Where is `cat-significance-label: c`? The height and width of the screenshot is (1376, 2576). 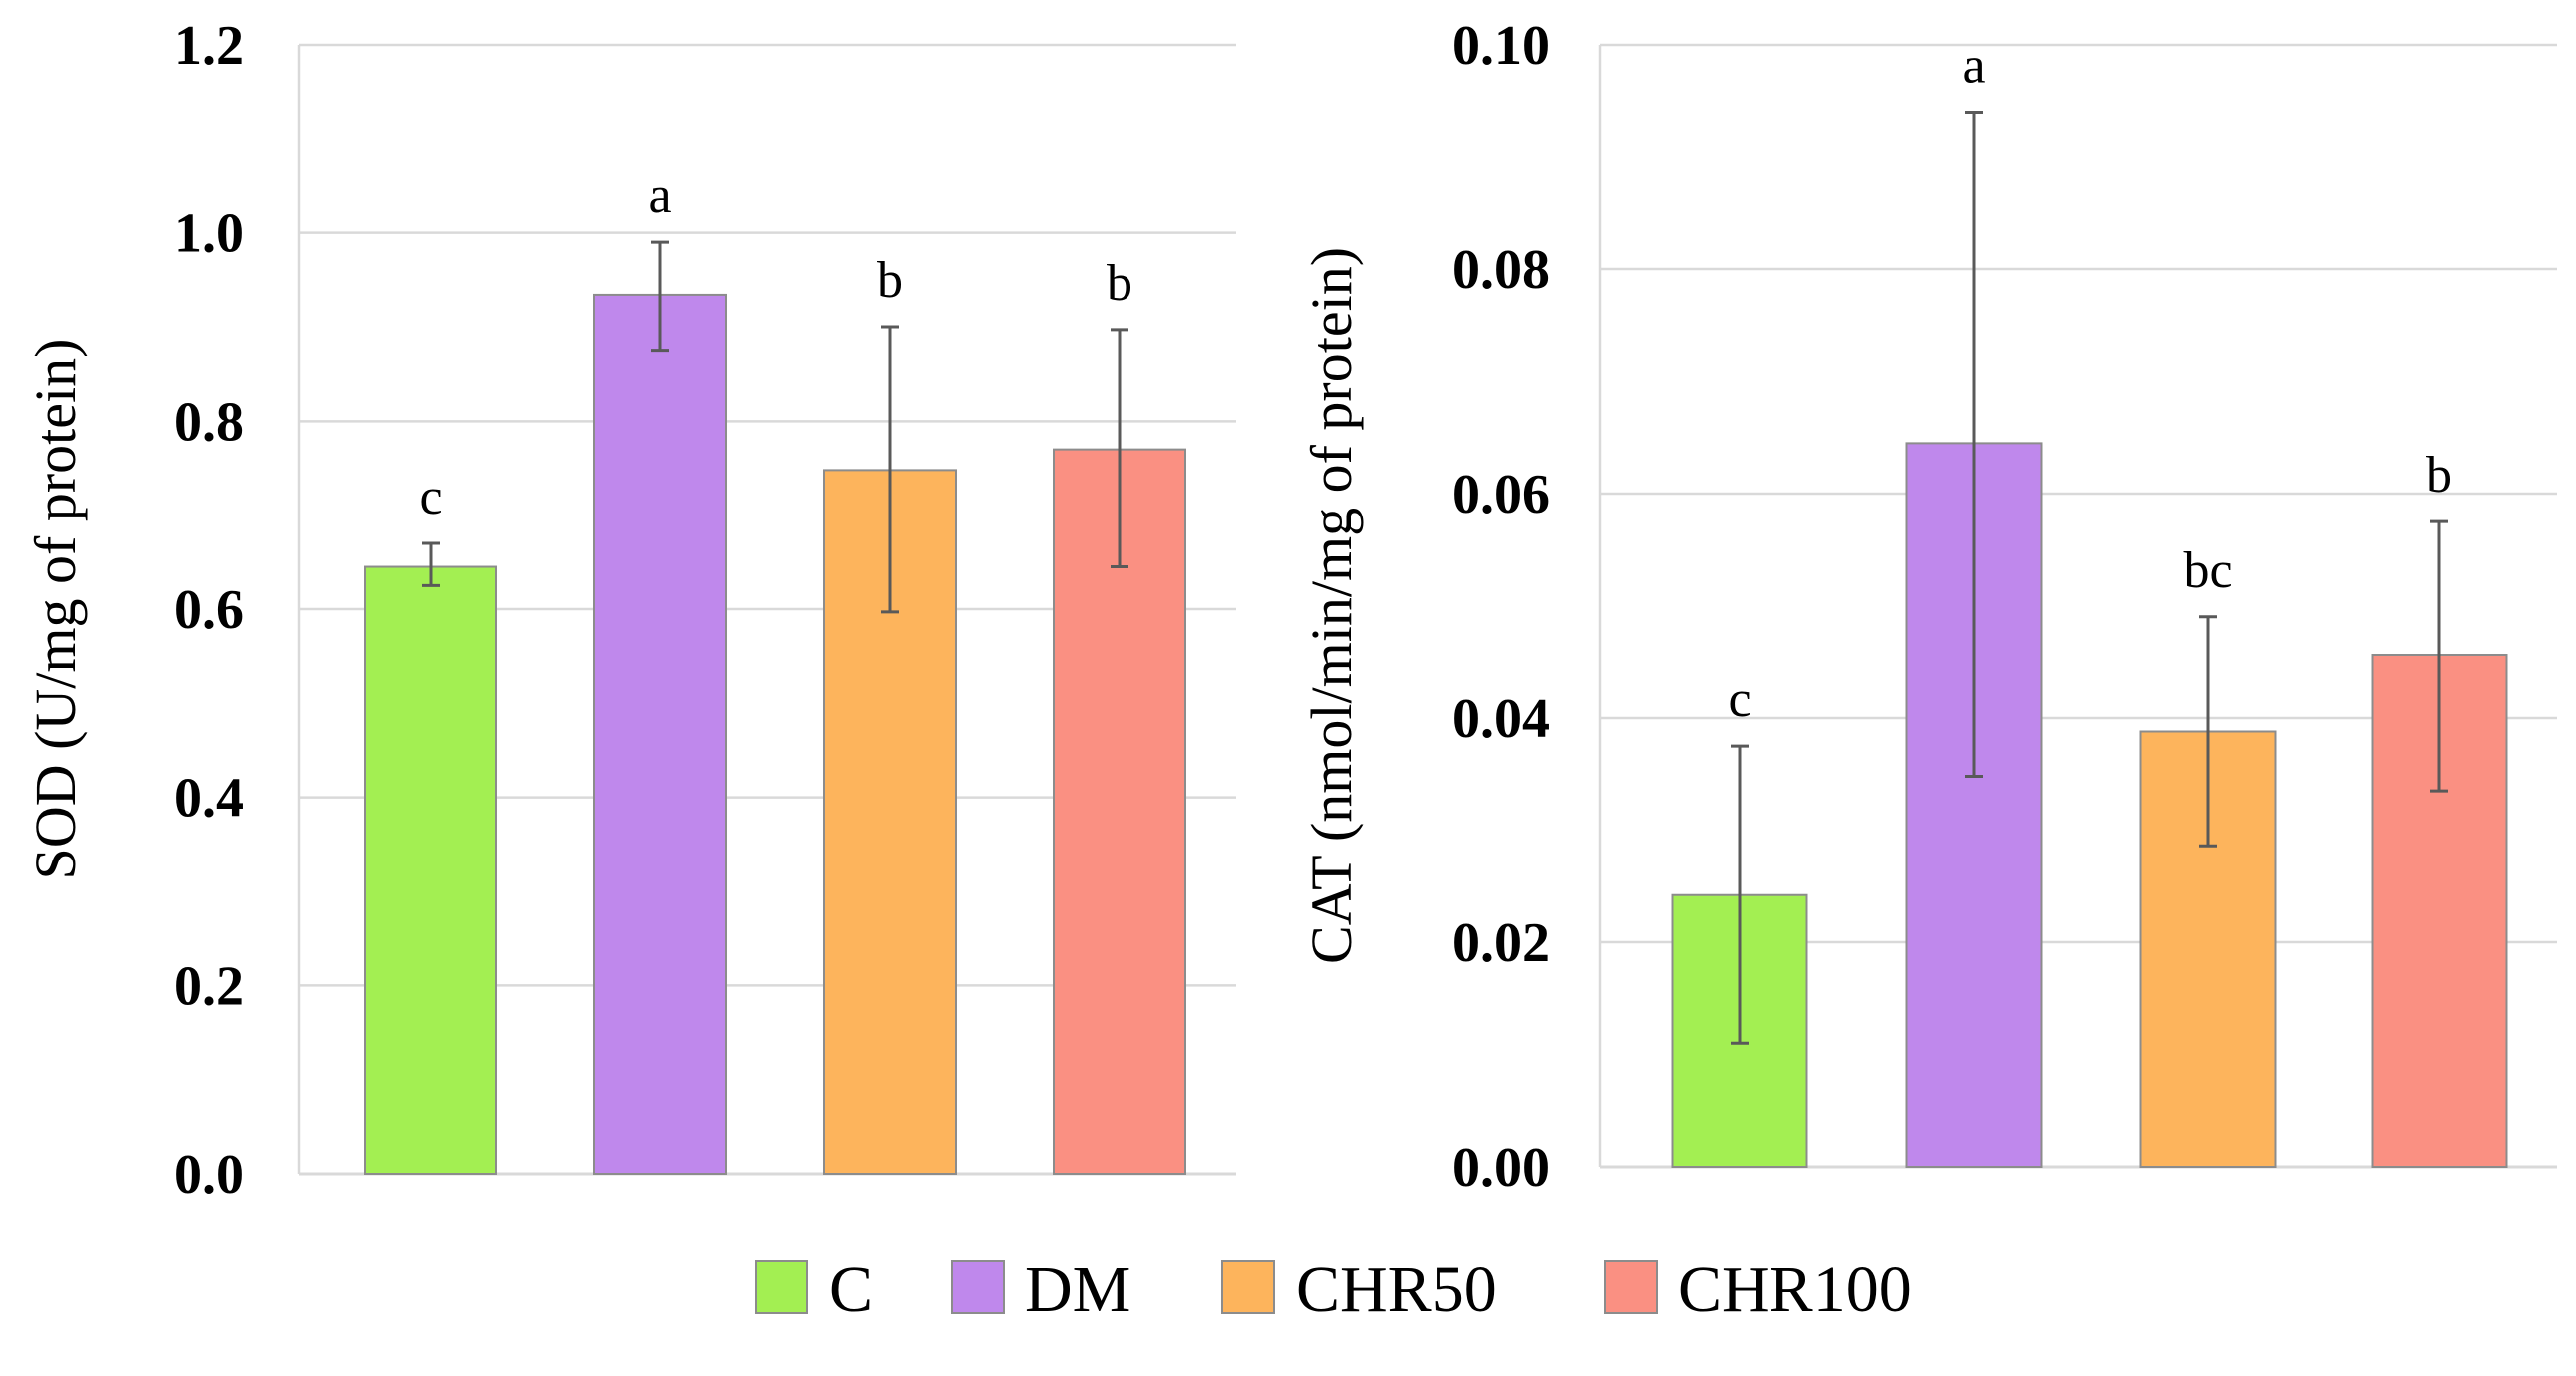
cat-significance-label: c is located at coordinates (1739, 699).